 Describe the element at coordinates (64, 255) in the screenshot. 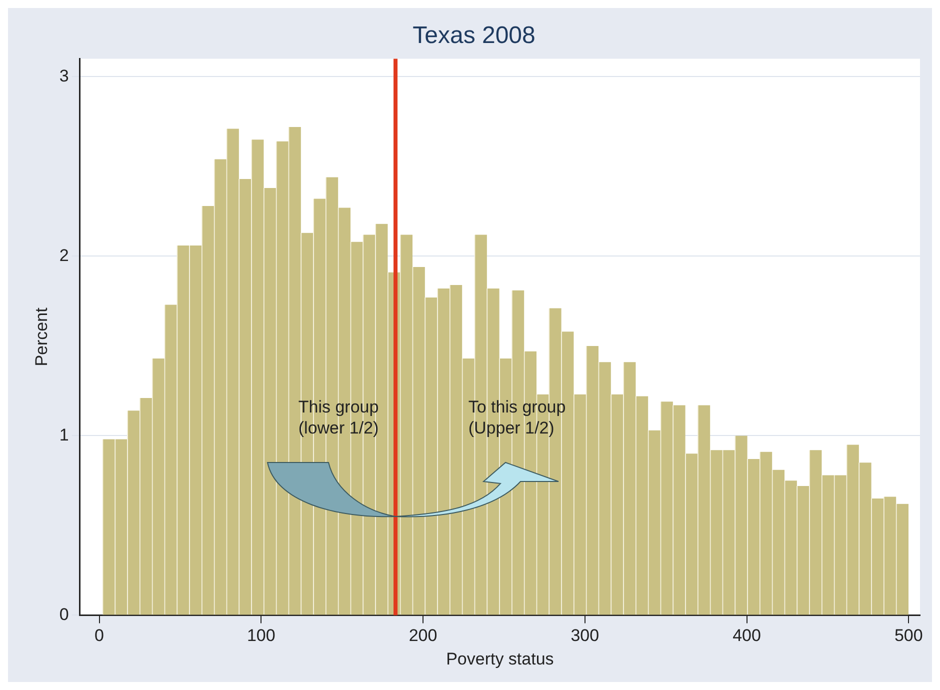

I see `y-tick-label: 2` at that location.